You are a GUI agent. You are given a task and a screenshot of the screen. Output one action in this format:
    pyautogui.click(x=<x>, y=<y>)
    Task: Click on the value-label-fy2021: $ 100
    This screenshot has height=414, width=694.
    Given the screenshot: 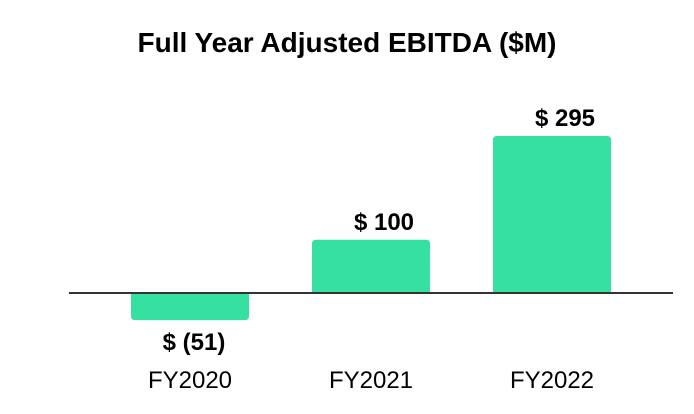 What is the action you would take?
    pyautogui.click(x=384, y=222)
    